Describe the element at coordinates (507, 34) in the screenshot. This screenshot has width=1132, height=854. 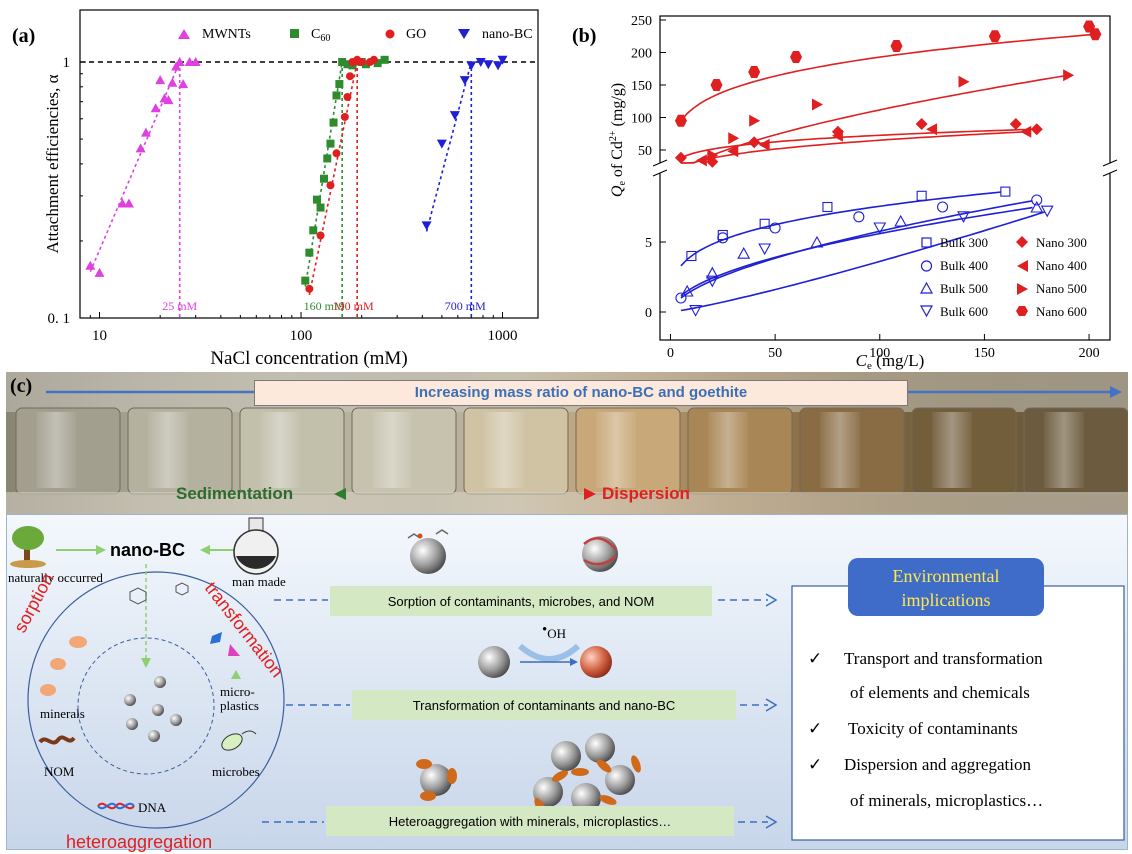
I see `legend-nanobc: nano-BC` at that location.